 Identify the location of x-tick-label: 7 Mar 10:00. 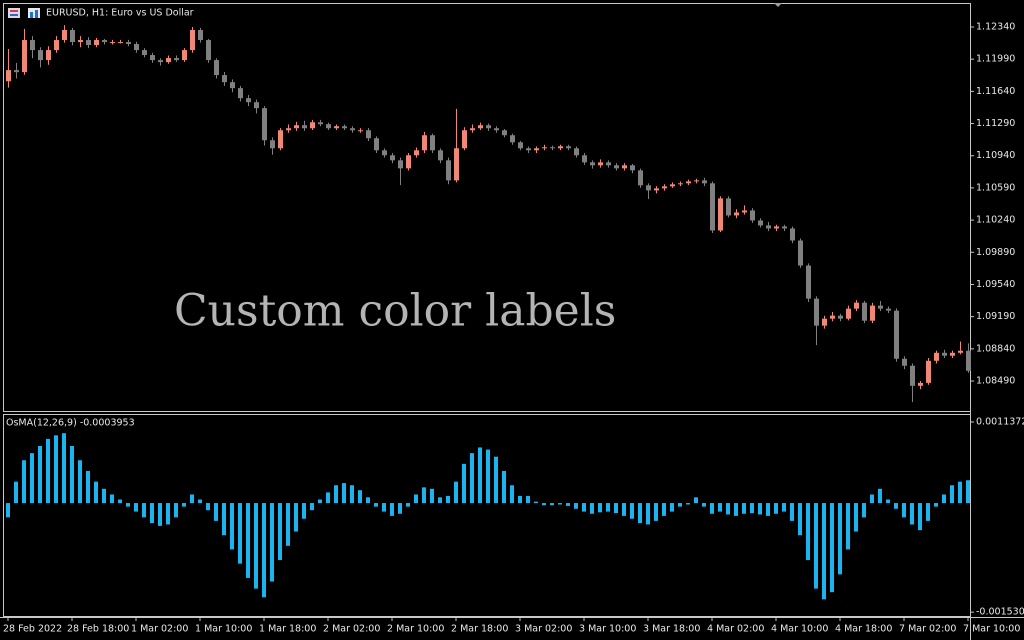
(991, 629).